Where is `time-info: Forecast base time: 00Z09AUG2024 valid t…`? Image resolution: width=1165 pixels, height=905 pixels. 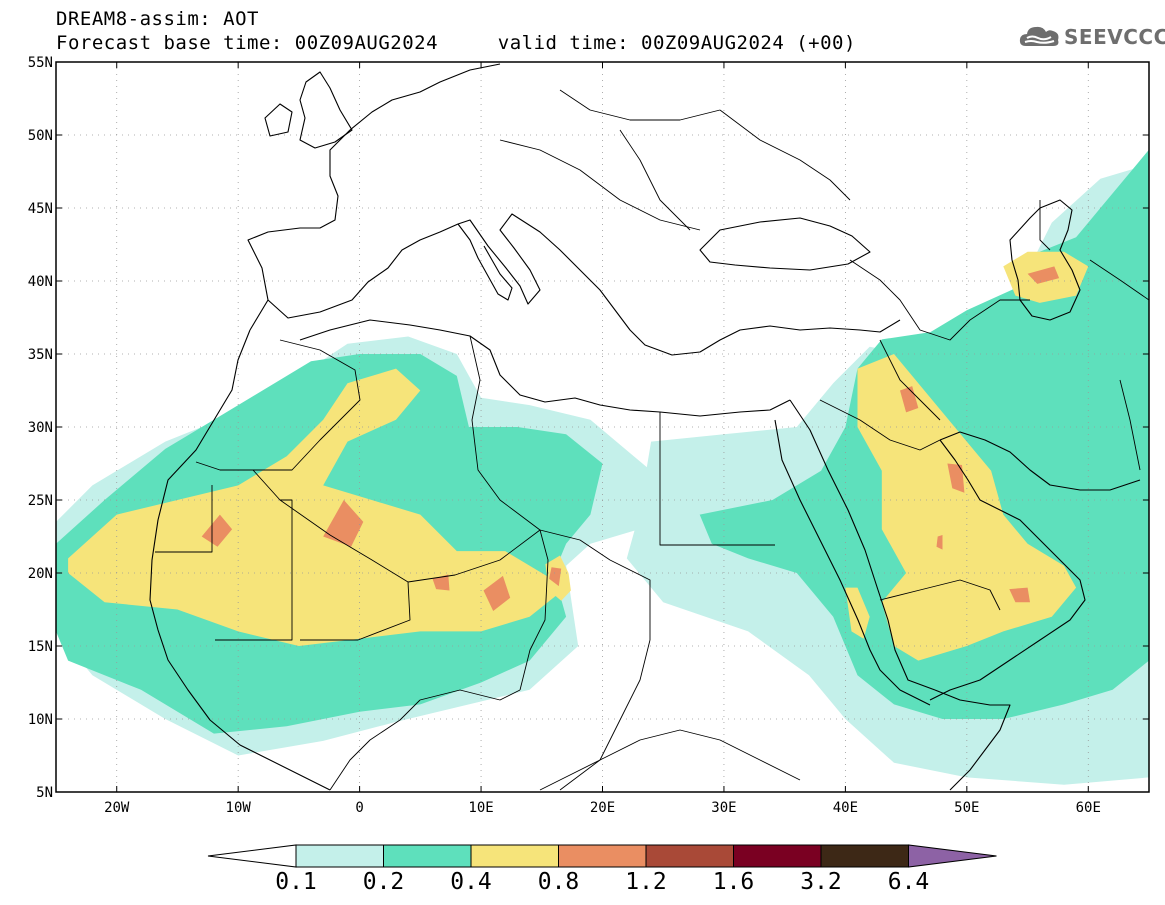 time-info: Forecast base time: 00Z09AUG2024 valid t… is located at coordinates (456, 43).